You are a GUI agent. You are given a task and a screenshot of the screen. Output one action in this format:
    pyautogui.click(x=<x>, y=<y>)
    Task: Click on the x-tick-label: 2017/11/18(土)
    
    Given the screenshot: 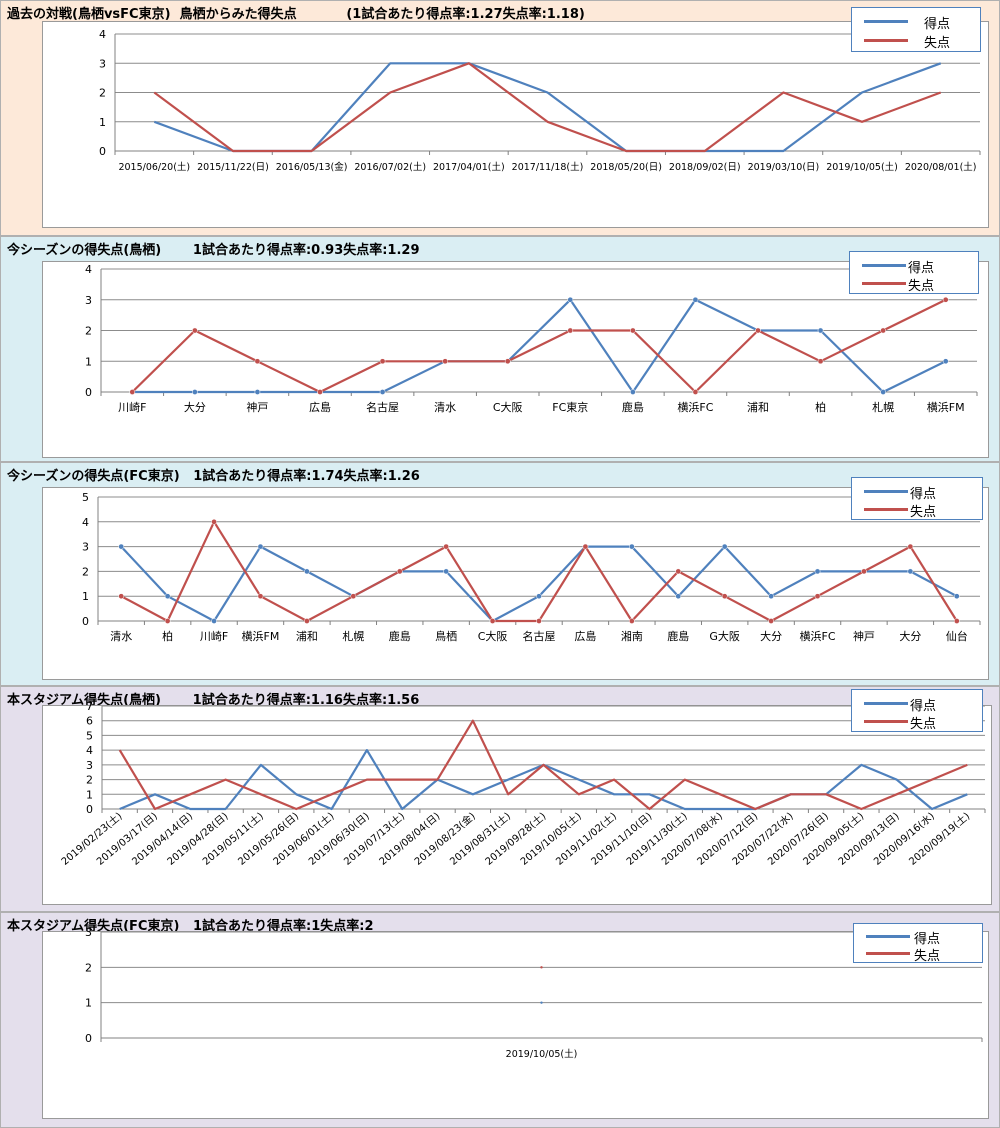 What is the action you would take?
    pyautogui.click(x=548, y=167)
    